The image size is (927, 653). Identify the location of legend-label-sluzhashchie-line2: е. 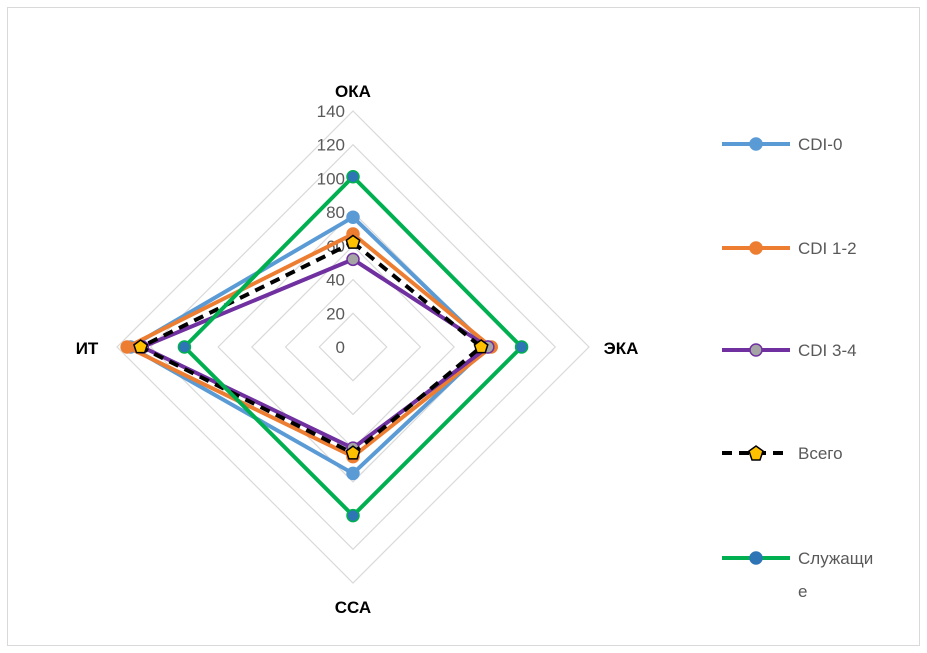
(802, 591).